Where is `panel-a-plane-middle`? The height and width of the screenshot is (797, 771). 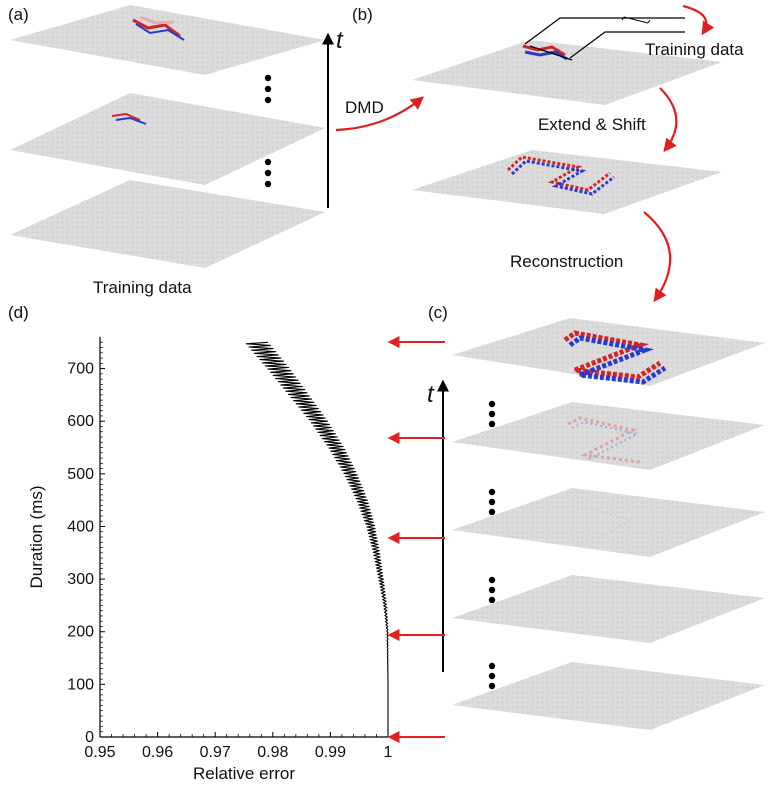 panel-a-plane-middle is located at coordinates (167, 139).